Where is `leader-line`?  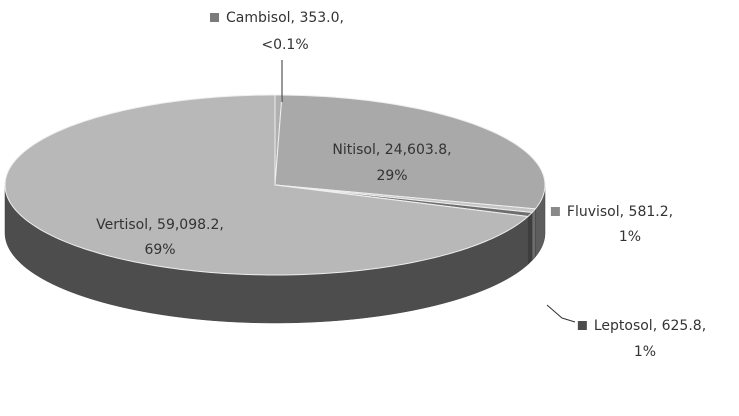
leader-line is located at coordinates (561, 313).